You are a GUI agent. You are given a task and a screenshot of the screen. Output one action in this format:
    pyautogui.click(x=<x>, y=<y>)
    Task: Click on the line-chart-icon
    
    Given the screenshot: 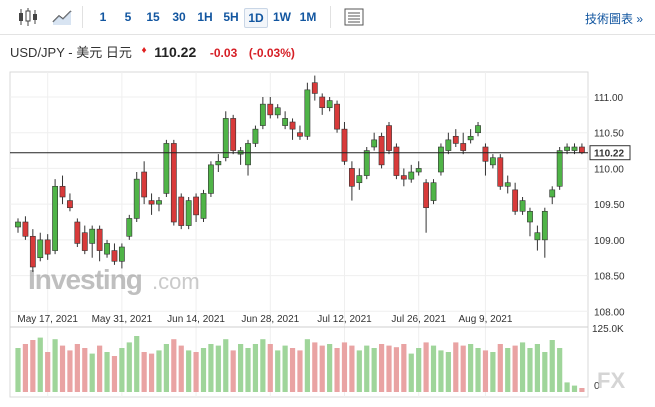 What is the action you would take?
    pyautogui.click(x=62, y=17)
    